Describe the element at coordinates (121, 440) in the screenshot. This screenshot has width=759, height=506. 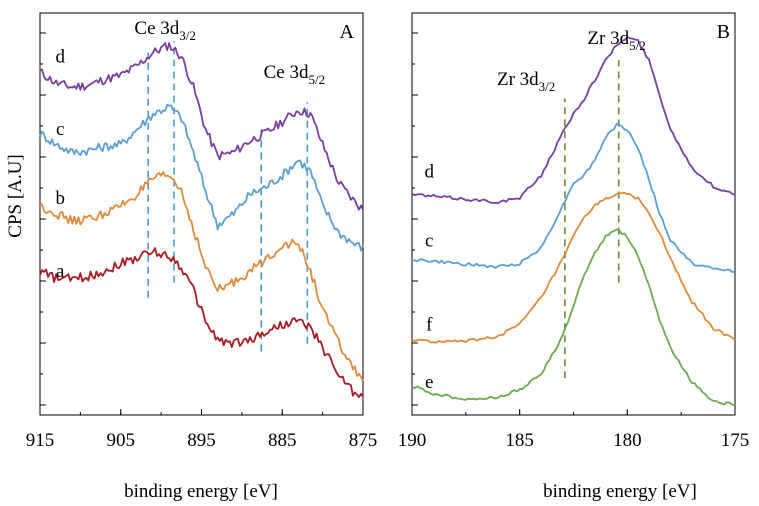
I see `panel-a-x-tick-905: 905` at that location.